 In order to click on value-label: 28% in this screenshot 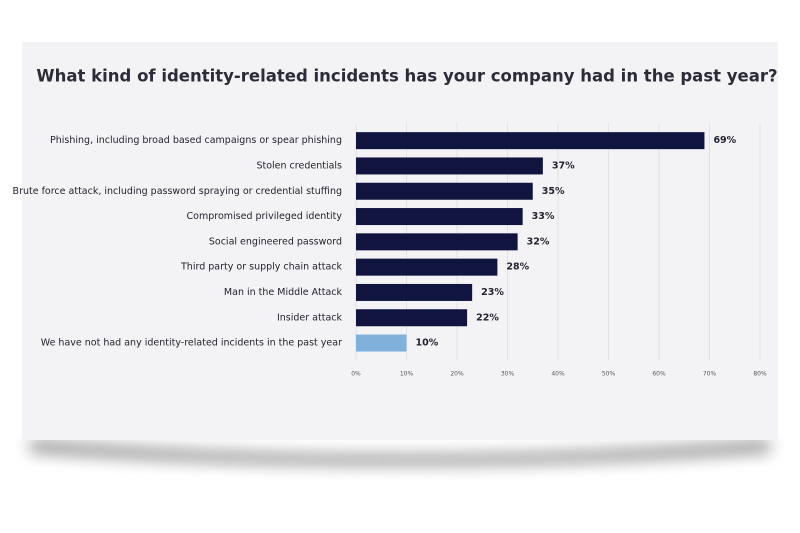, I will do `click(517, 267)`.